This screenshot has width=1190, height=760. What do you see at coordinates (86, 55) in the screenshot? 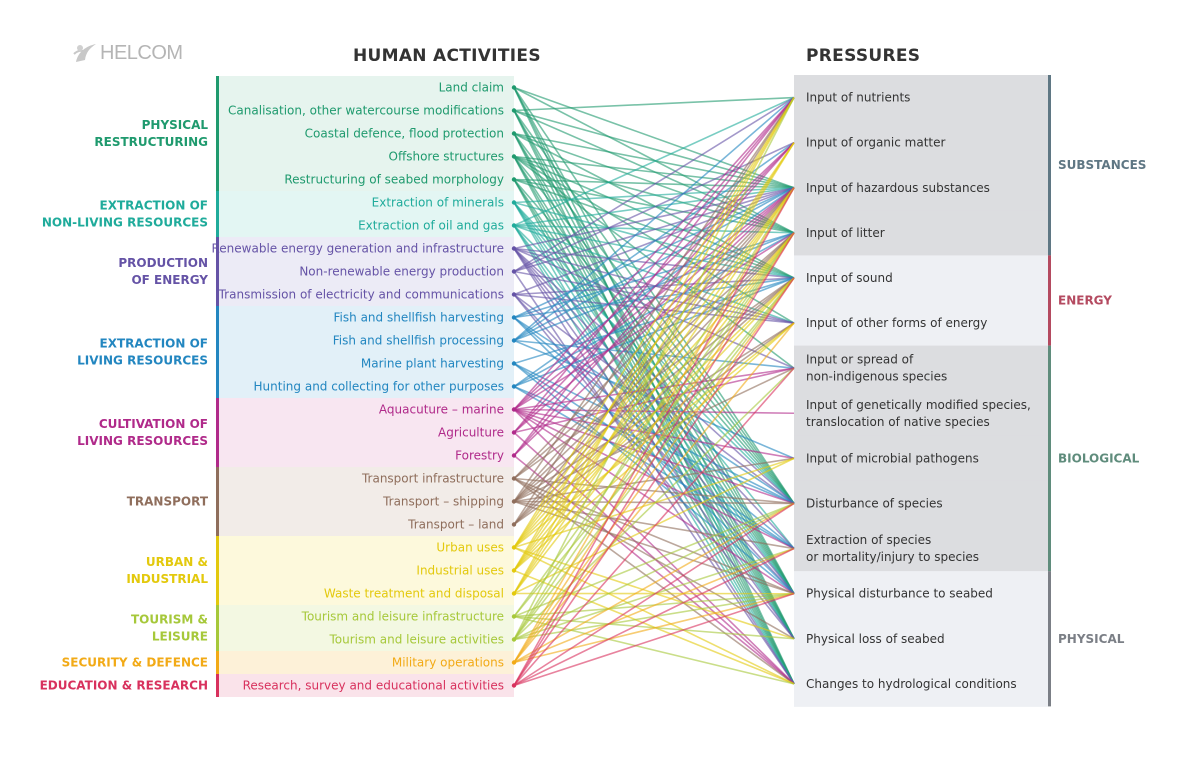
I see `helcom-logo-icon` at bounding box center [86, 55].